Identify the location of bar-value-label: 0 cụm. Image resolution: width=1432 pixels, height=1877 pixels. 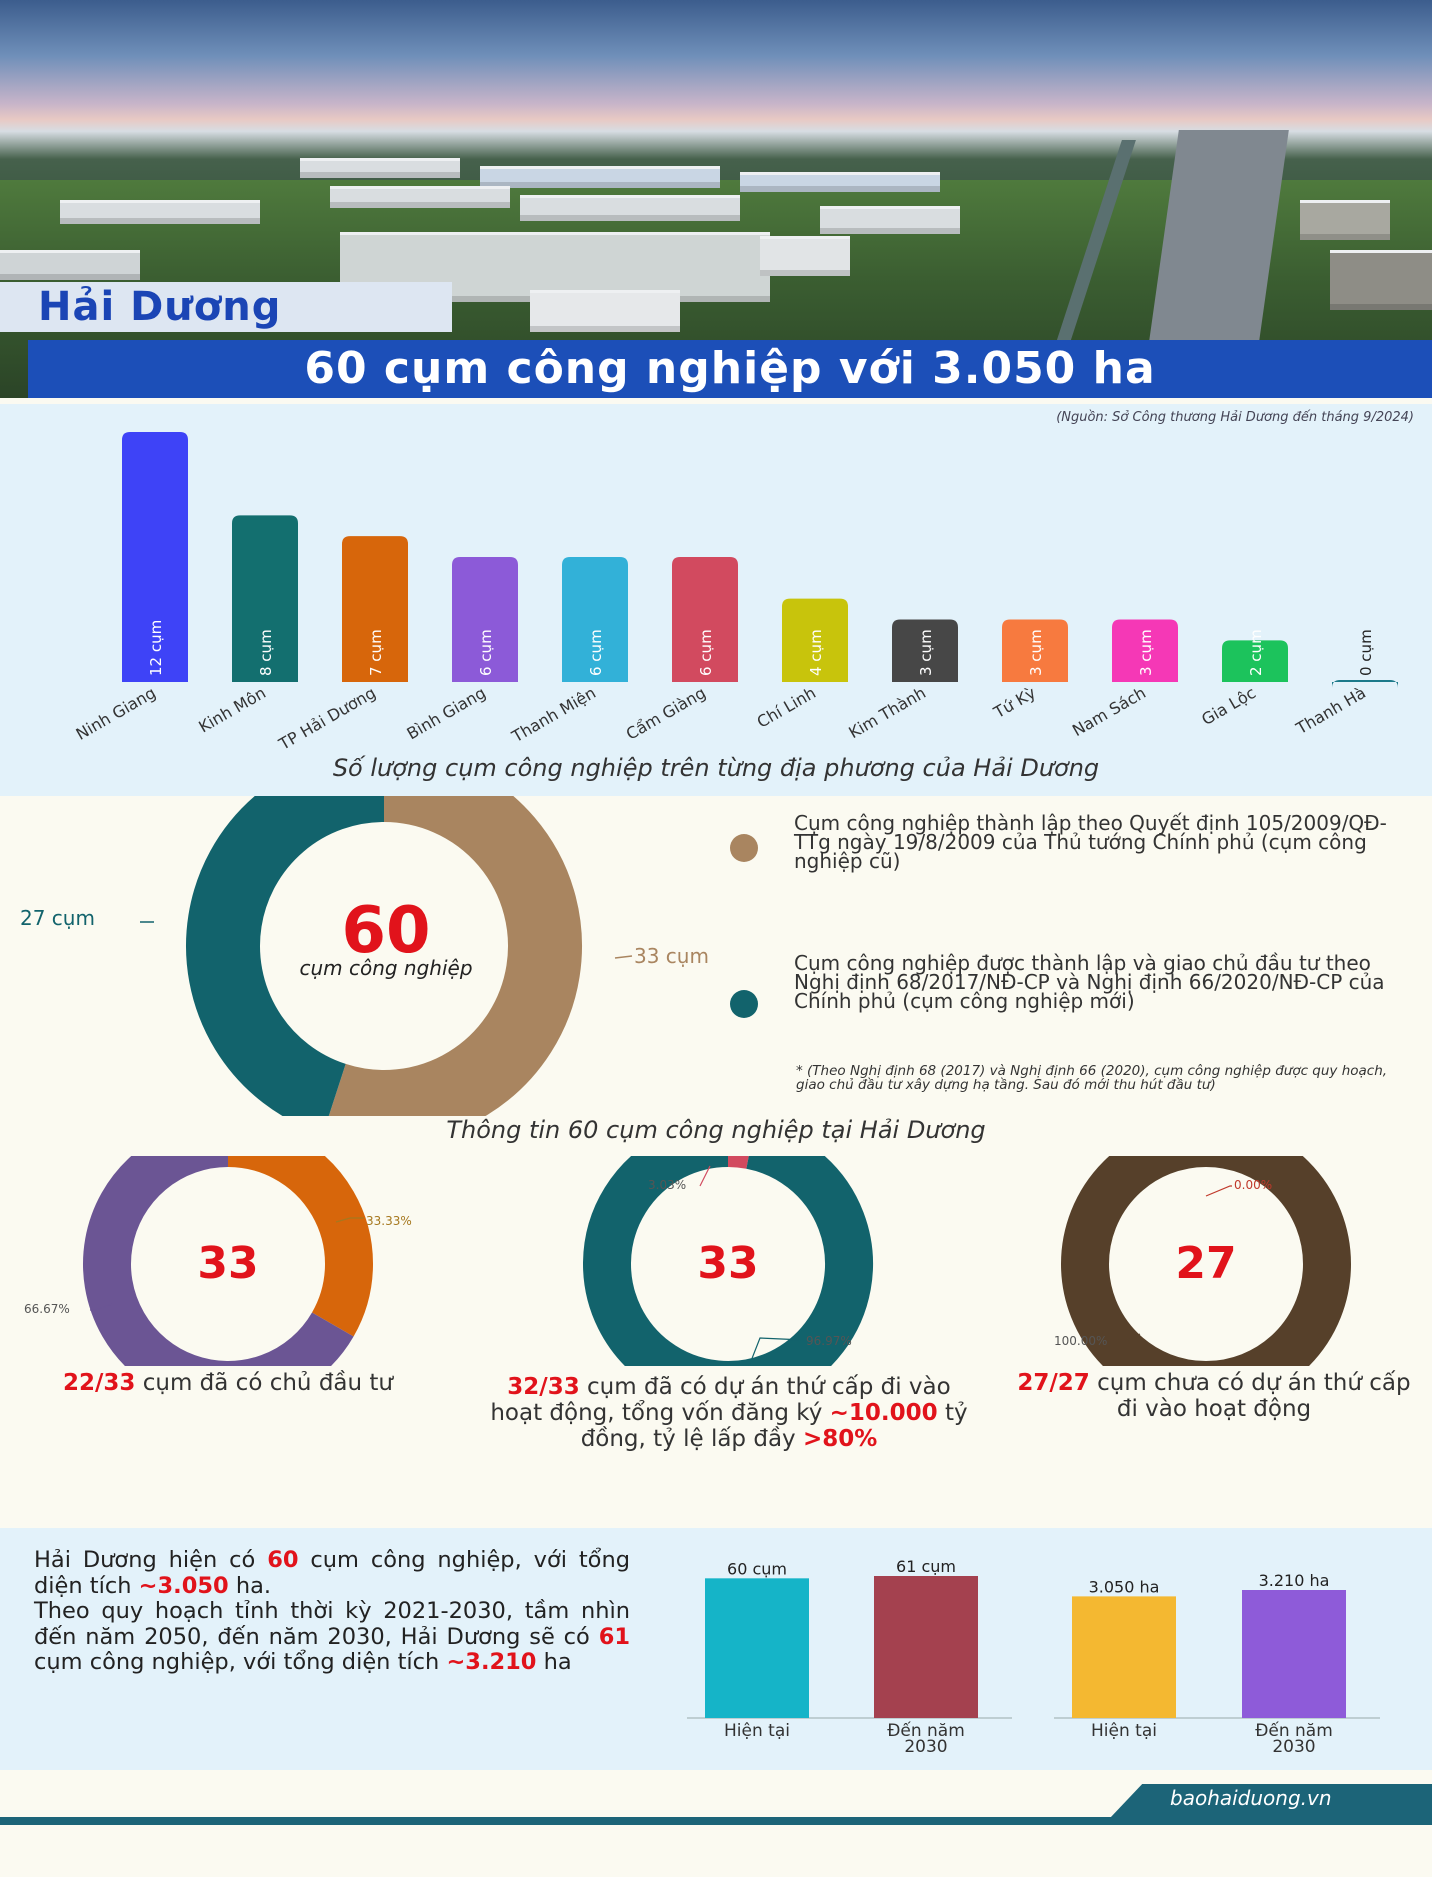
(1366, 652).